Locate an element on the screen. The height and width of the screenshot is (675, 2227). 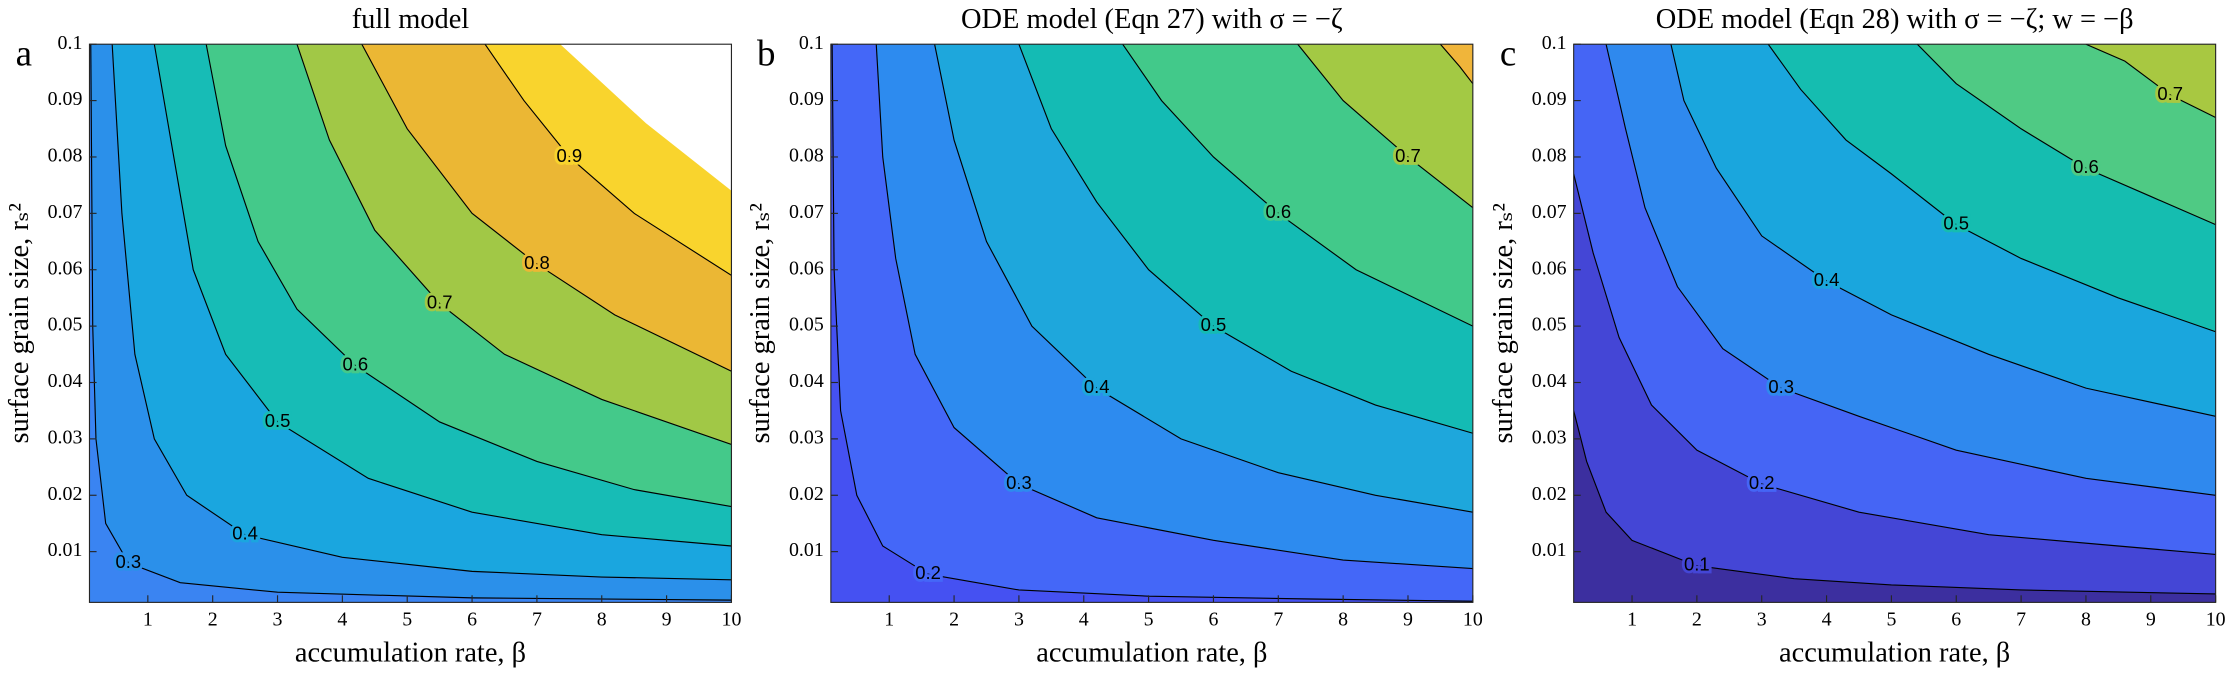
panel-letter: c is located at coordinates (1508, 52).